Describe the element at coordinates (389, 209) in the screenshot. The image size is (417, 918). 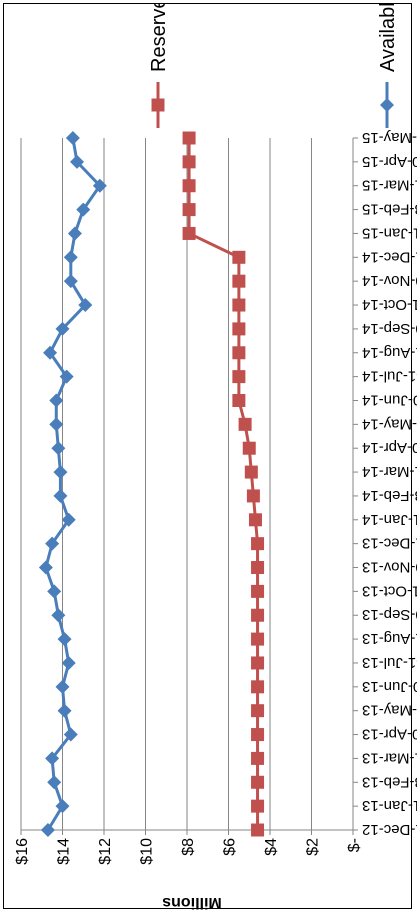
I see `x-tick-label: 28-Feb-15` at that location.